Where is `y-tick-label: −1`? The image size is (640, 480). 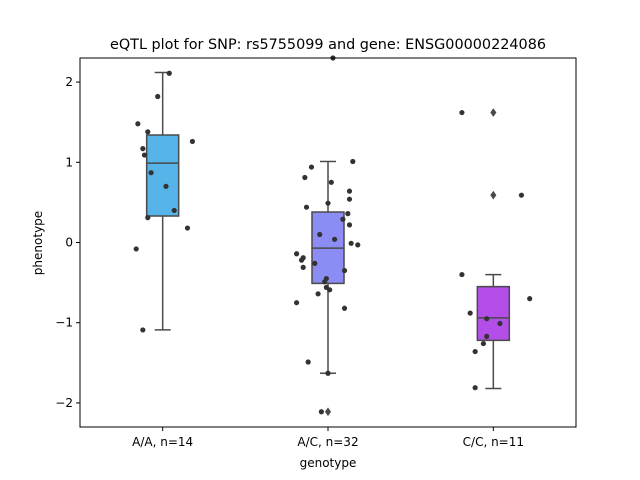
y-tick-label: −1 is located at coordinates (64, 323).